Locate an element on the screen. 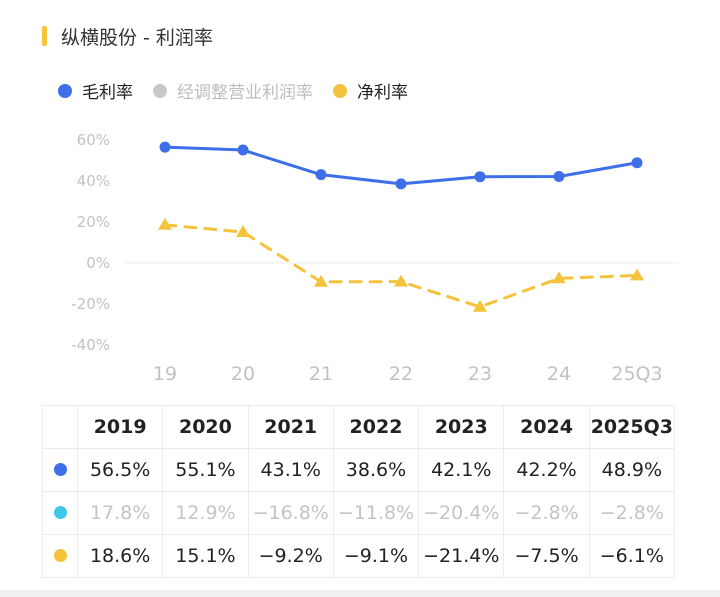 The width and height of the screenshot is (720, 597). table-cell: 18.6% is located at coordinates (120, 556).